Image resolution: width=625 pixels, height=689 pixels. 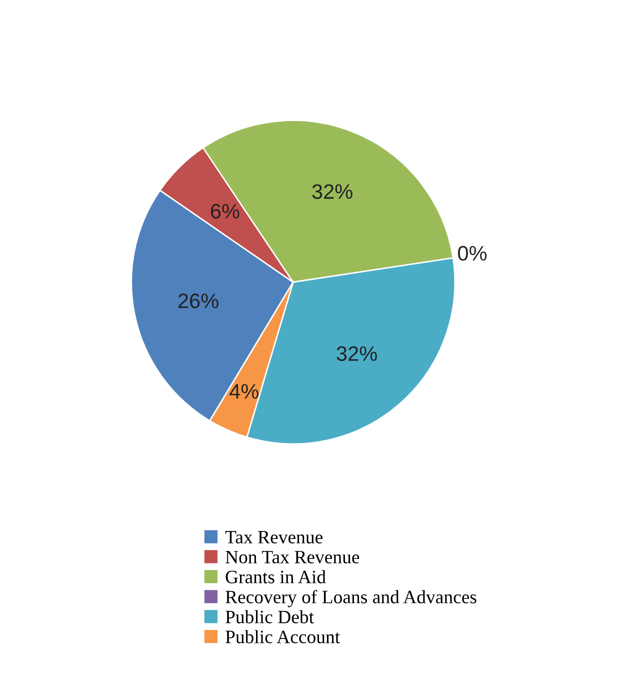 What do you see at coordinates (293, 557) in the screenshot?
I see `legend-label: Non Tax Revenue` at bounding box center [293, 557].